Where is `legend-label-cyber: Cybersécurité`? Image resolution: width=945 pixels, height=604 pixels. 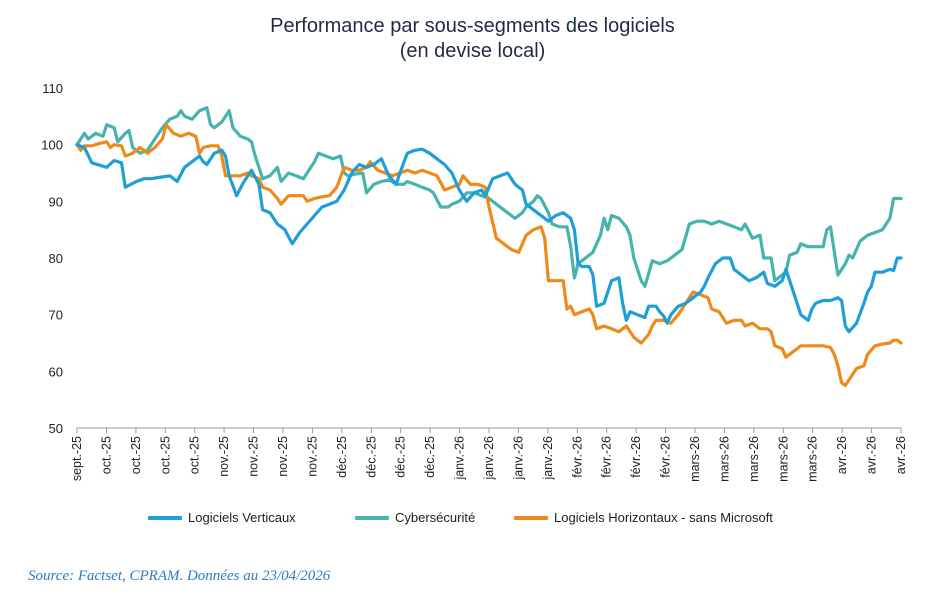 legend-label-cyber: Cybersécurité is located at coordinates (435, 517).